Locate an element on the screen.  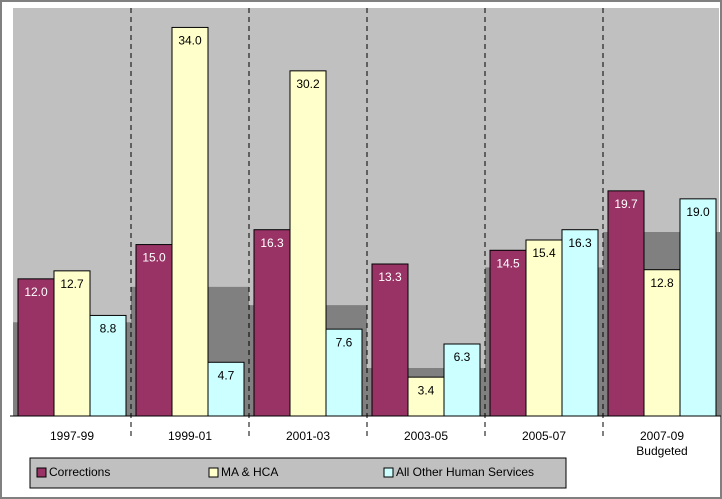
data-label: 12.7 is located at coordinates (72, 284).